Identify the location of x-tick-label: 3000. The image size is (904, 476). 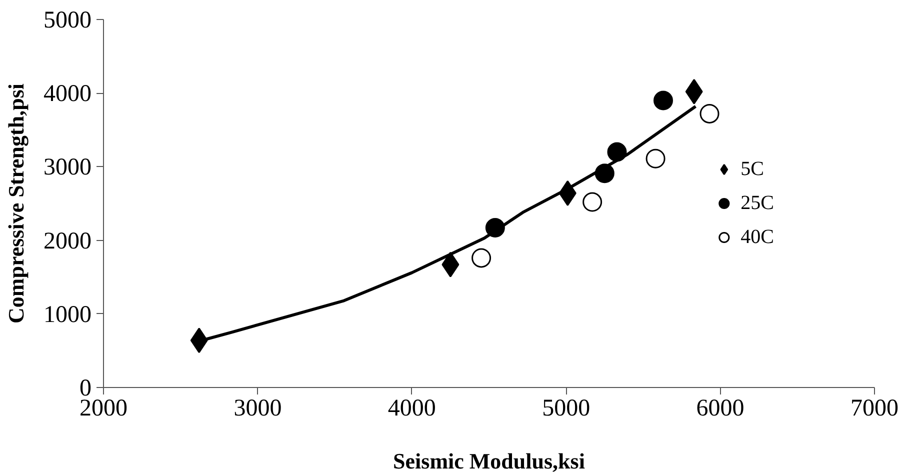
(258, 409).